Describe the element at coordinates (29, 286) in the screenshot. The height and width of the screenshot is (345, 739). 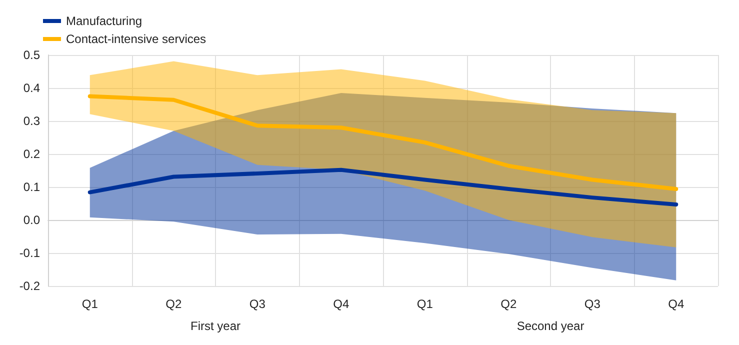
I see `y-tick-label: -0.2` at that location.